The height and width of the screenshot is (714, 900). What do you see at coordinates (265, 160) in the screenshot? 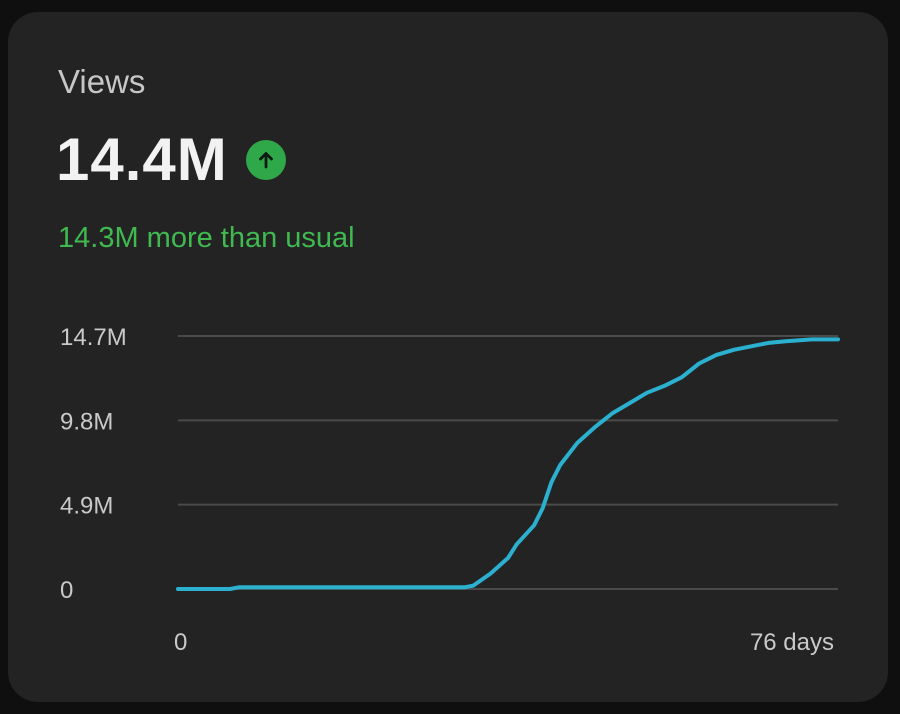
I see `arrow-up-icon` at bounding box center [265, 160].